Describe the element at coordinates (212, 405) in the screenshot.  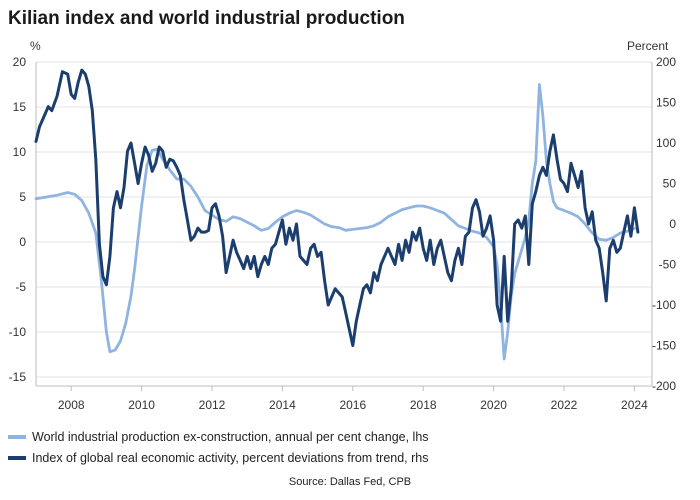
I see `x-tick-label: 2012` at that location.